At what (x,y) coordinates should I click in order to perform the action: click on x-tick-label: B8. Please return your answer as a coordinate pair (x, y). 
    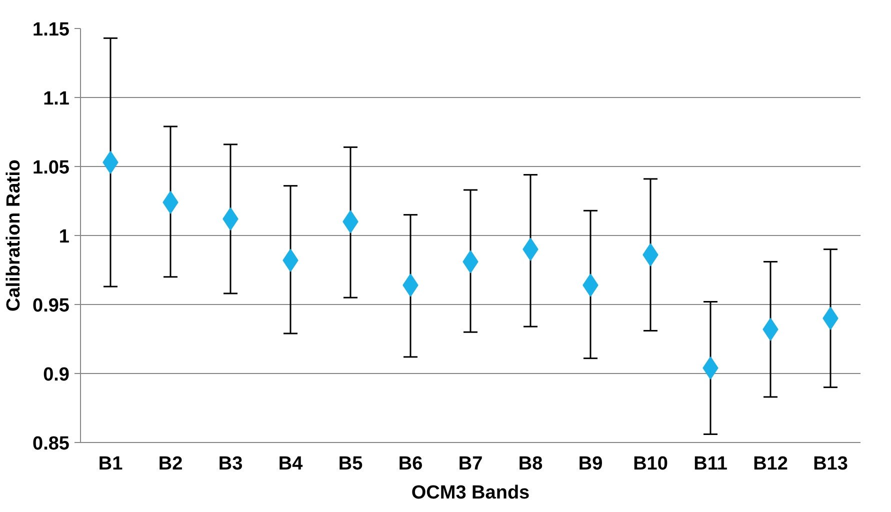
    Looking at the image, I should click on (530, 464).